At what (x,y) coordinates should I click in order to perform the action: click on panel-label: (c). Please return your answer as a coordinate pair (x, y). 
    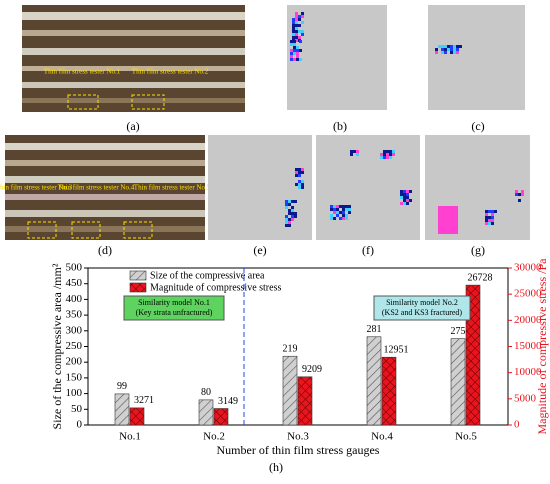
    Looking at the image, I should click on (477, 126).